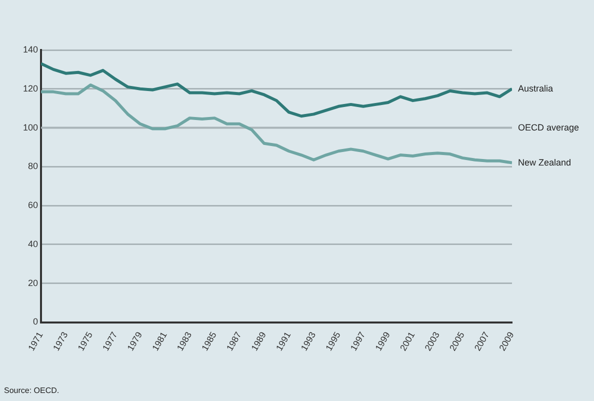  I want to click on y-tick-label: 0, so click(35, 321).